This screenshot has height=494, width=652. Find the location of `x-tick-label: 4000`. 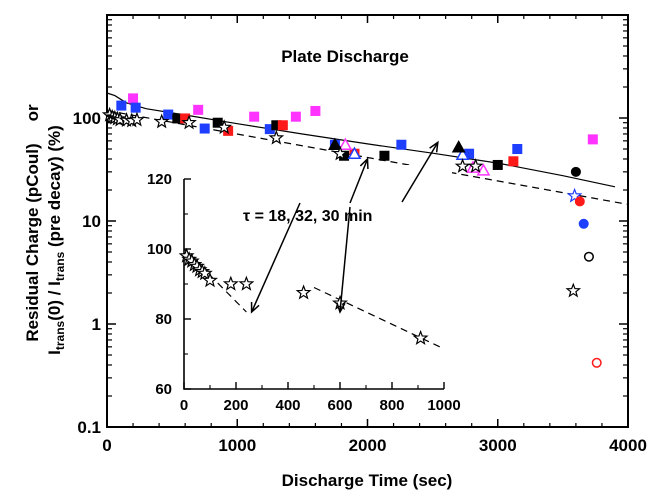

x-tick-label: 4000 is located at coordinates (628, 445).